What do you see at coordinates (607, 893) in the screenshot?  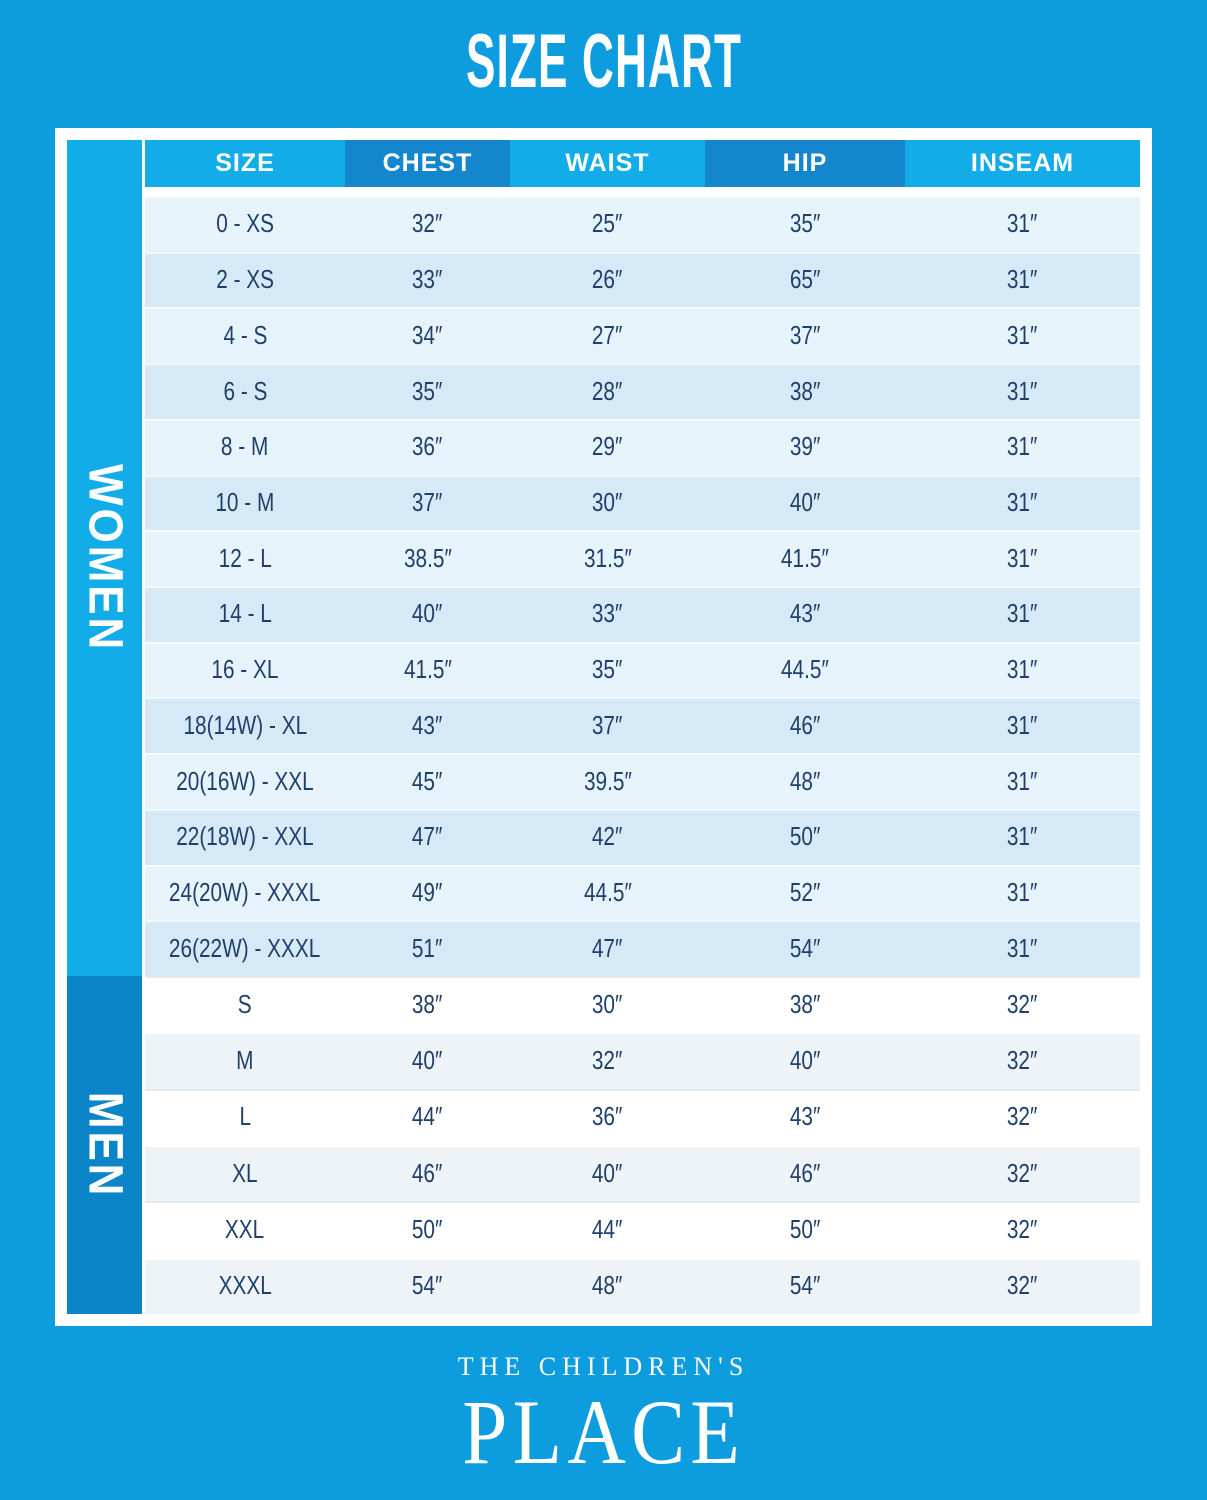 I see `measurement-cell: 44.5″` at bounding box center [607, 893].